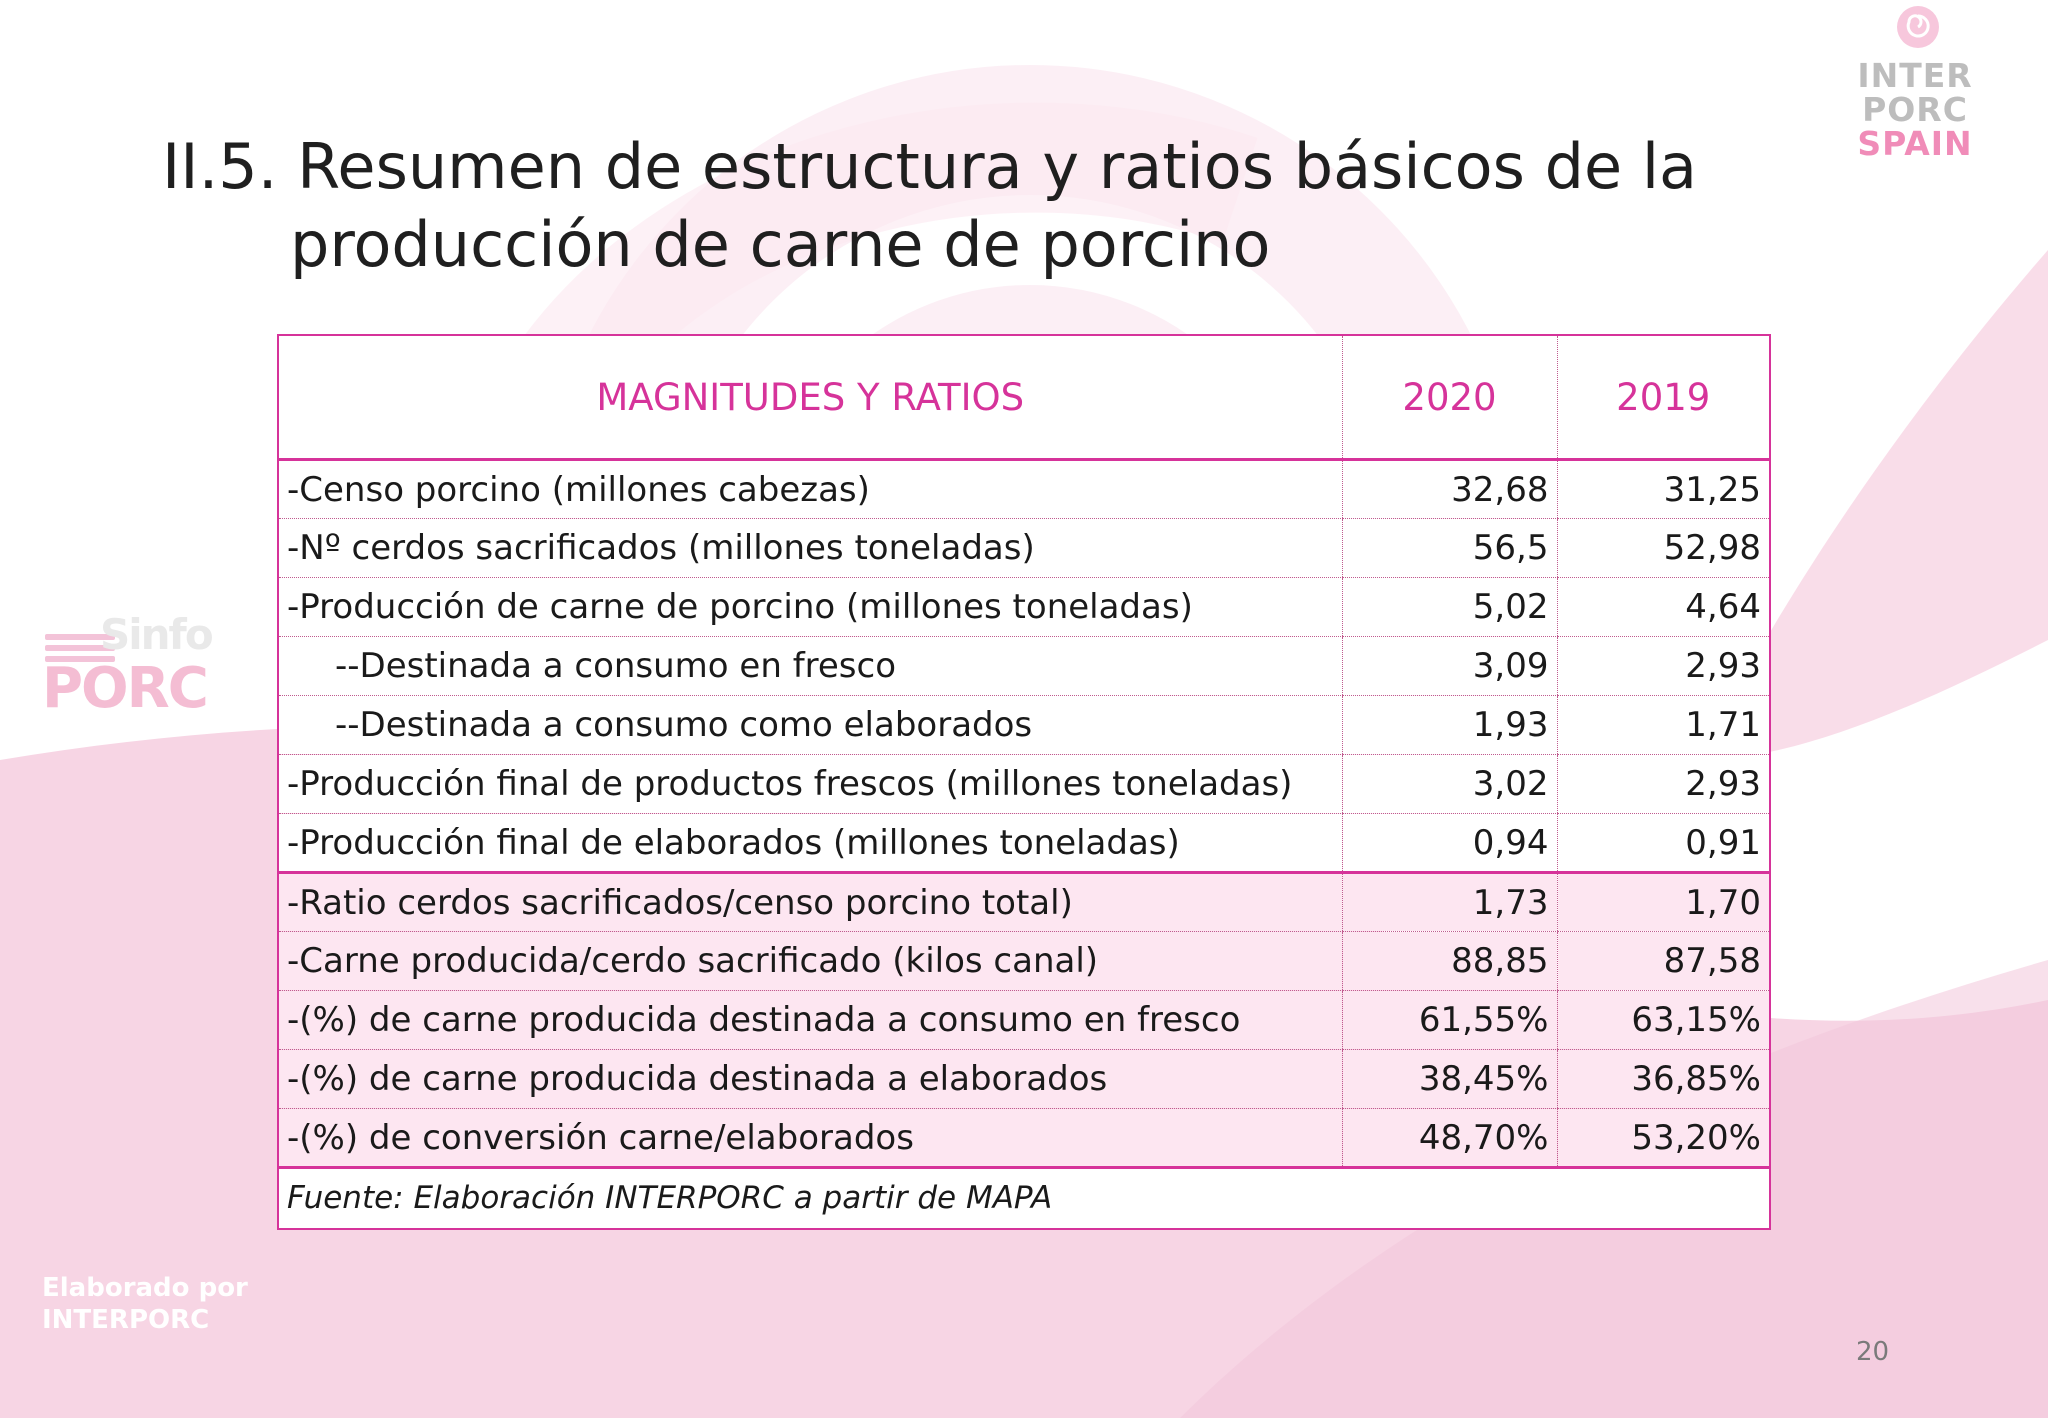 The width and height of the screenshot is (2048, 1418). What do you see at coordinates (810, 398) in the screenshot?
I see `header-magnitudes: MAGNITUDES Y RATIOS` at bounding box center [810, 398].